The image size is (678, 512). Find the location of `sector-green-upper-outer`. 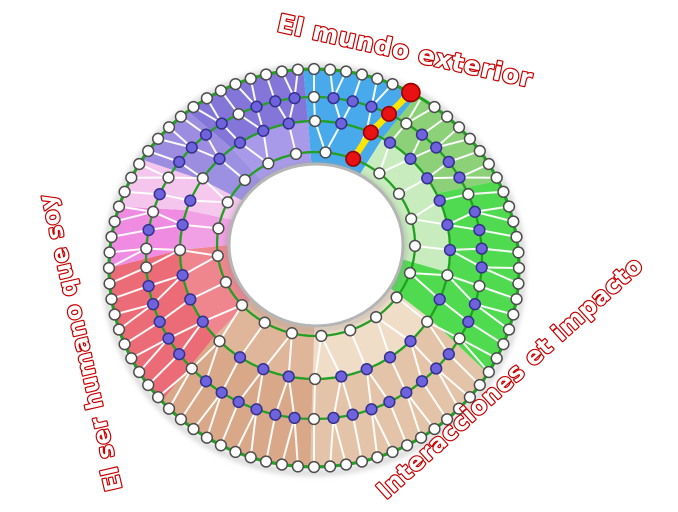

sector-green-upper-outer is located at coordinates (477, 241).